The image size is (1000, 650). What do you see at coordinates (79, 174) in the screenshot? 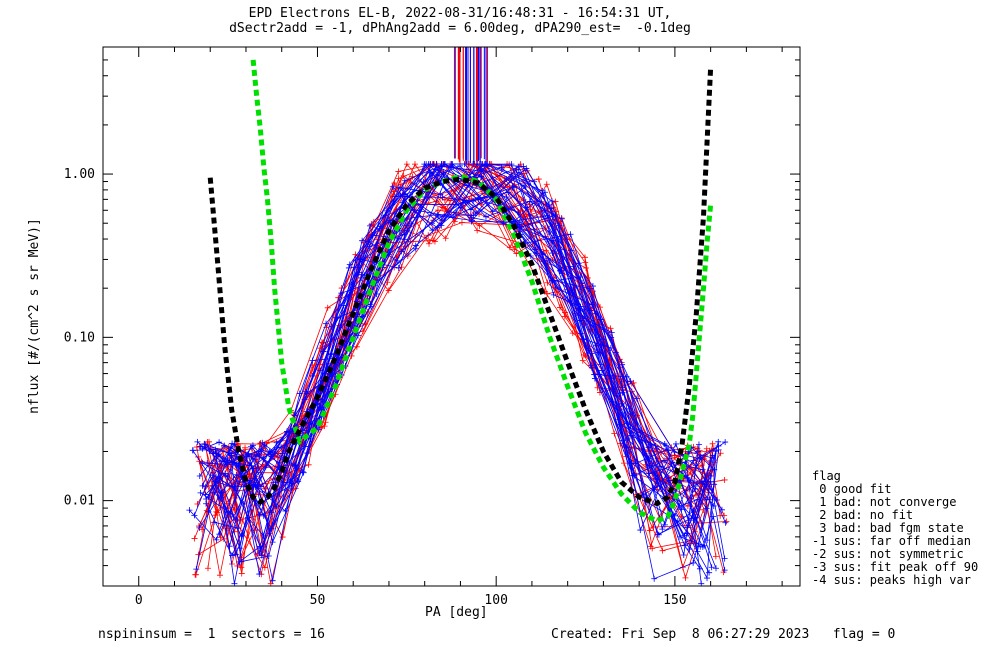
I see `y-tick-label: 1.00` at bounding box center [79, 174].